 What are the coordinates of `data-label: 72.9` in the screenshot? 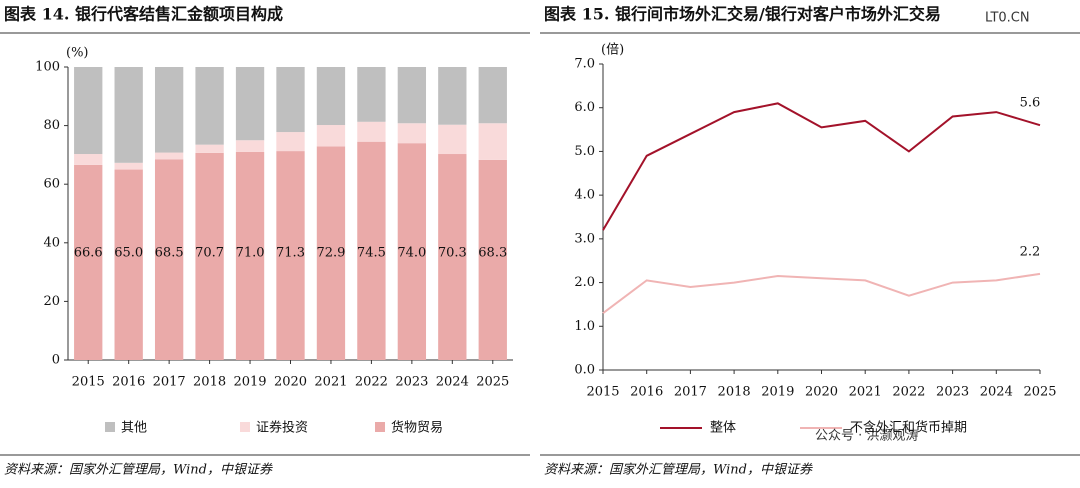 It's located at (330, 252).